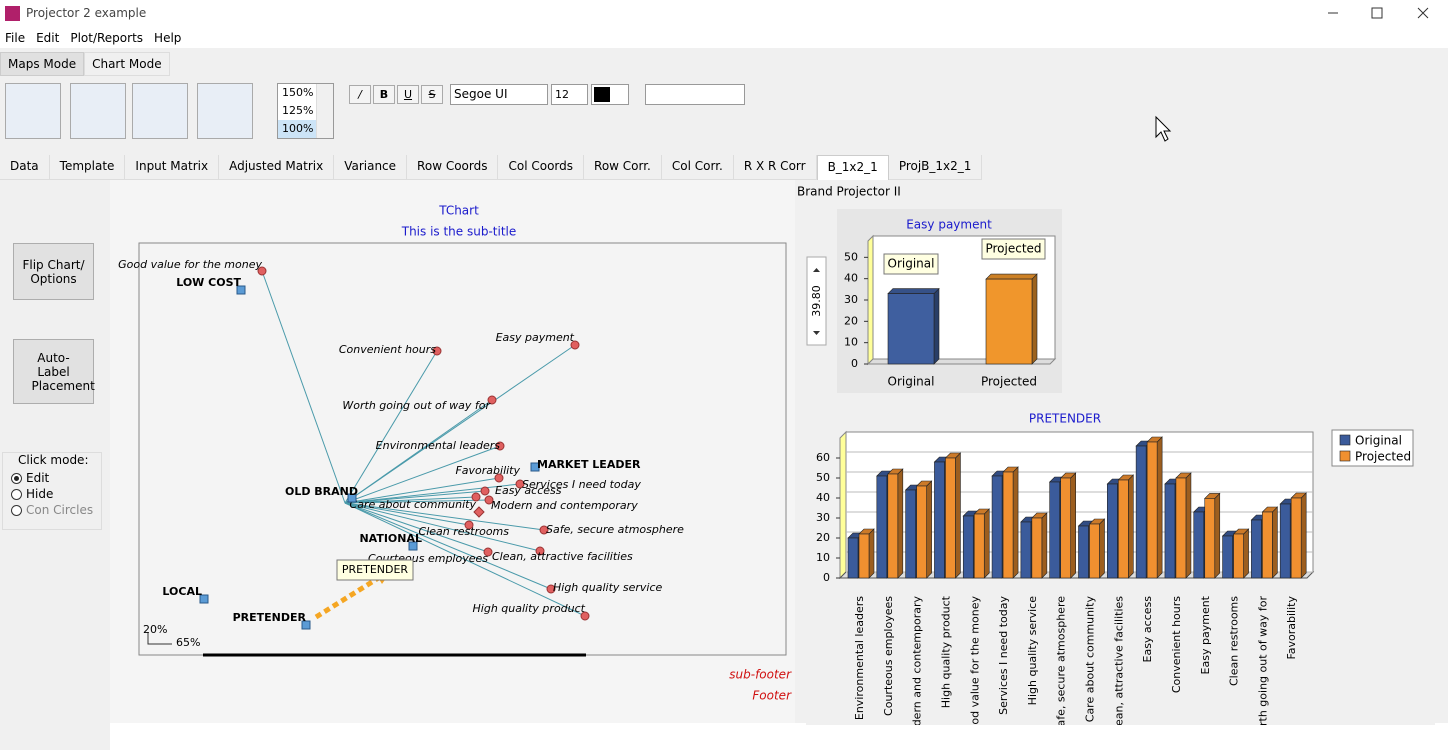  I want to click on mouse-cursor, so click(1163, 128).